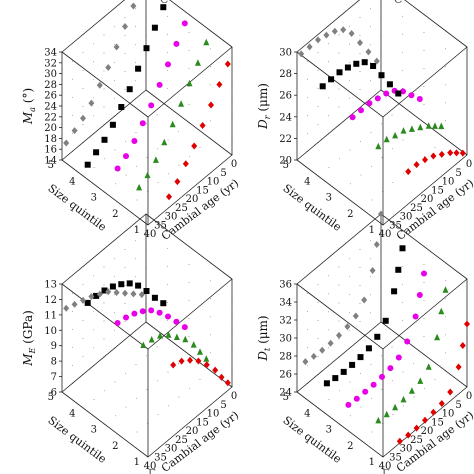 This screenshot has width=474, height=474. What do you see at coordinates (350, 214) in the screenshot?
I see `size-tick-label: 2` at bounding box center [350, 214].